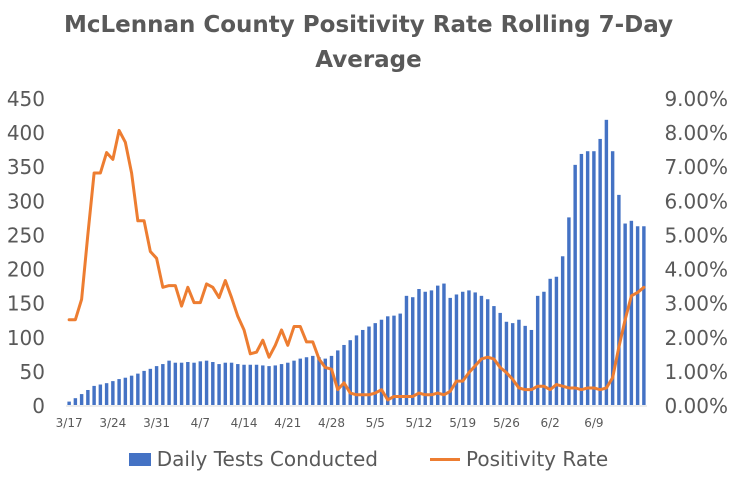  I want to click on right-tick-label: 5.00%, so click(696, 235).